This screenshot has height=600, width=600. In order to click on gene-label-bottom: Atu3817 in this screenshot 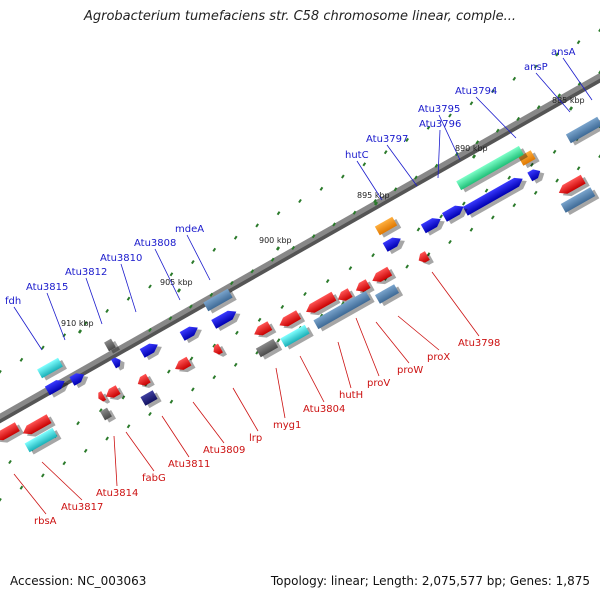, I will do `click(82, 507)`.